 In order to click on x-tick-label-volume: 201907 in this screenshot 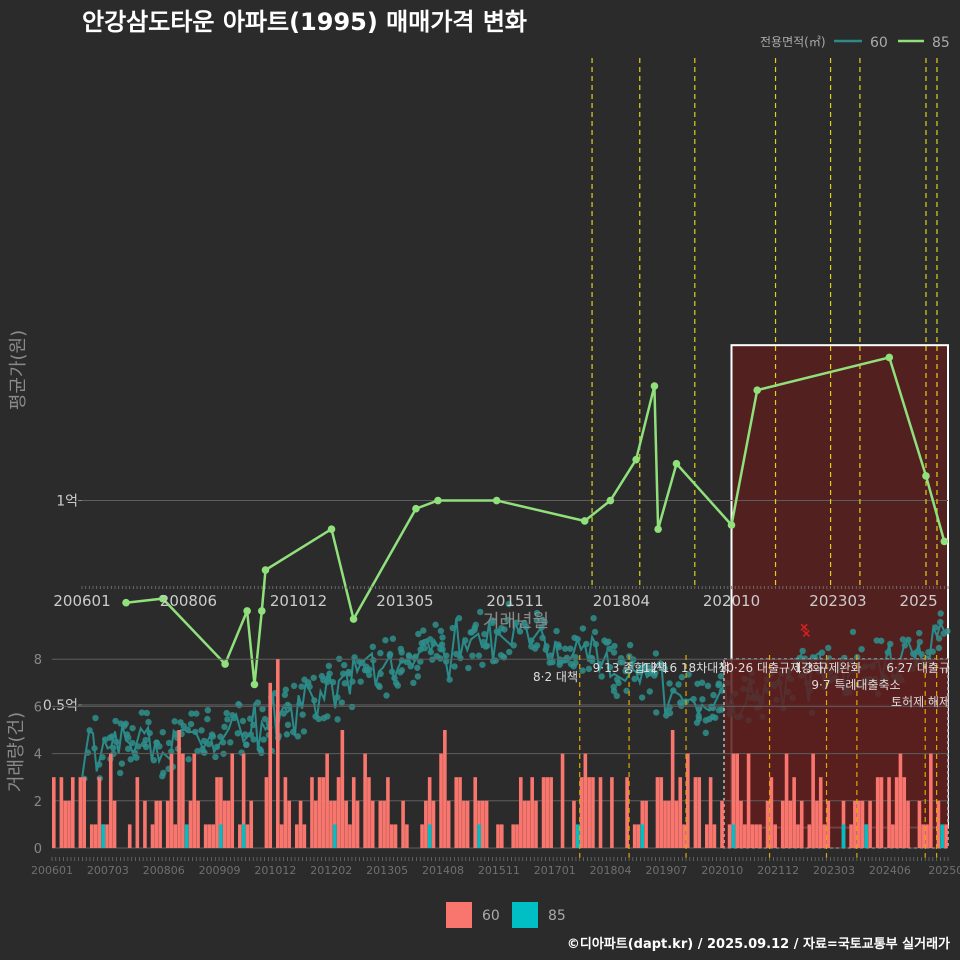, I will do `click(666, 870)`.